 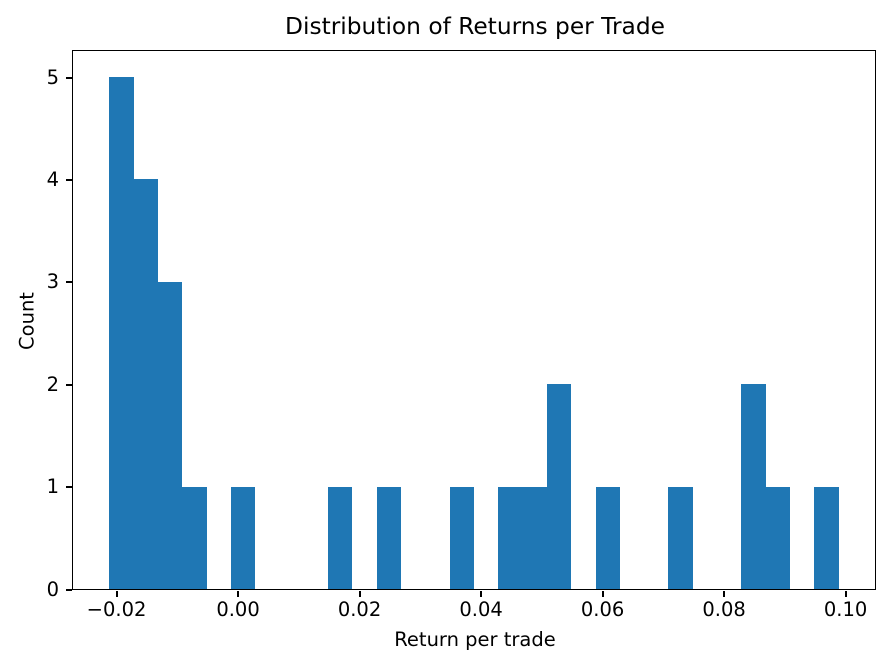 What do you see at coordinates (724, 609) in the screenshot?
I see `x-tick-label: 0.08` at bounding box center [724, 609].